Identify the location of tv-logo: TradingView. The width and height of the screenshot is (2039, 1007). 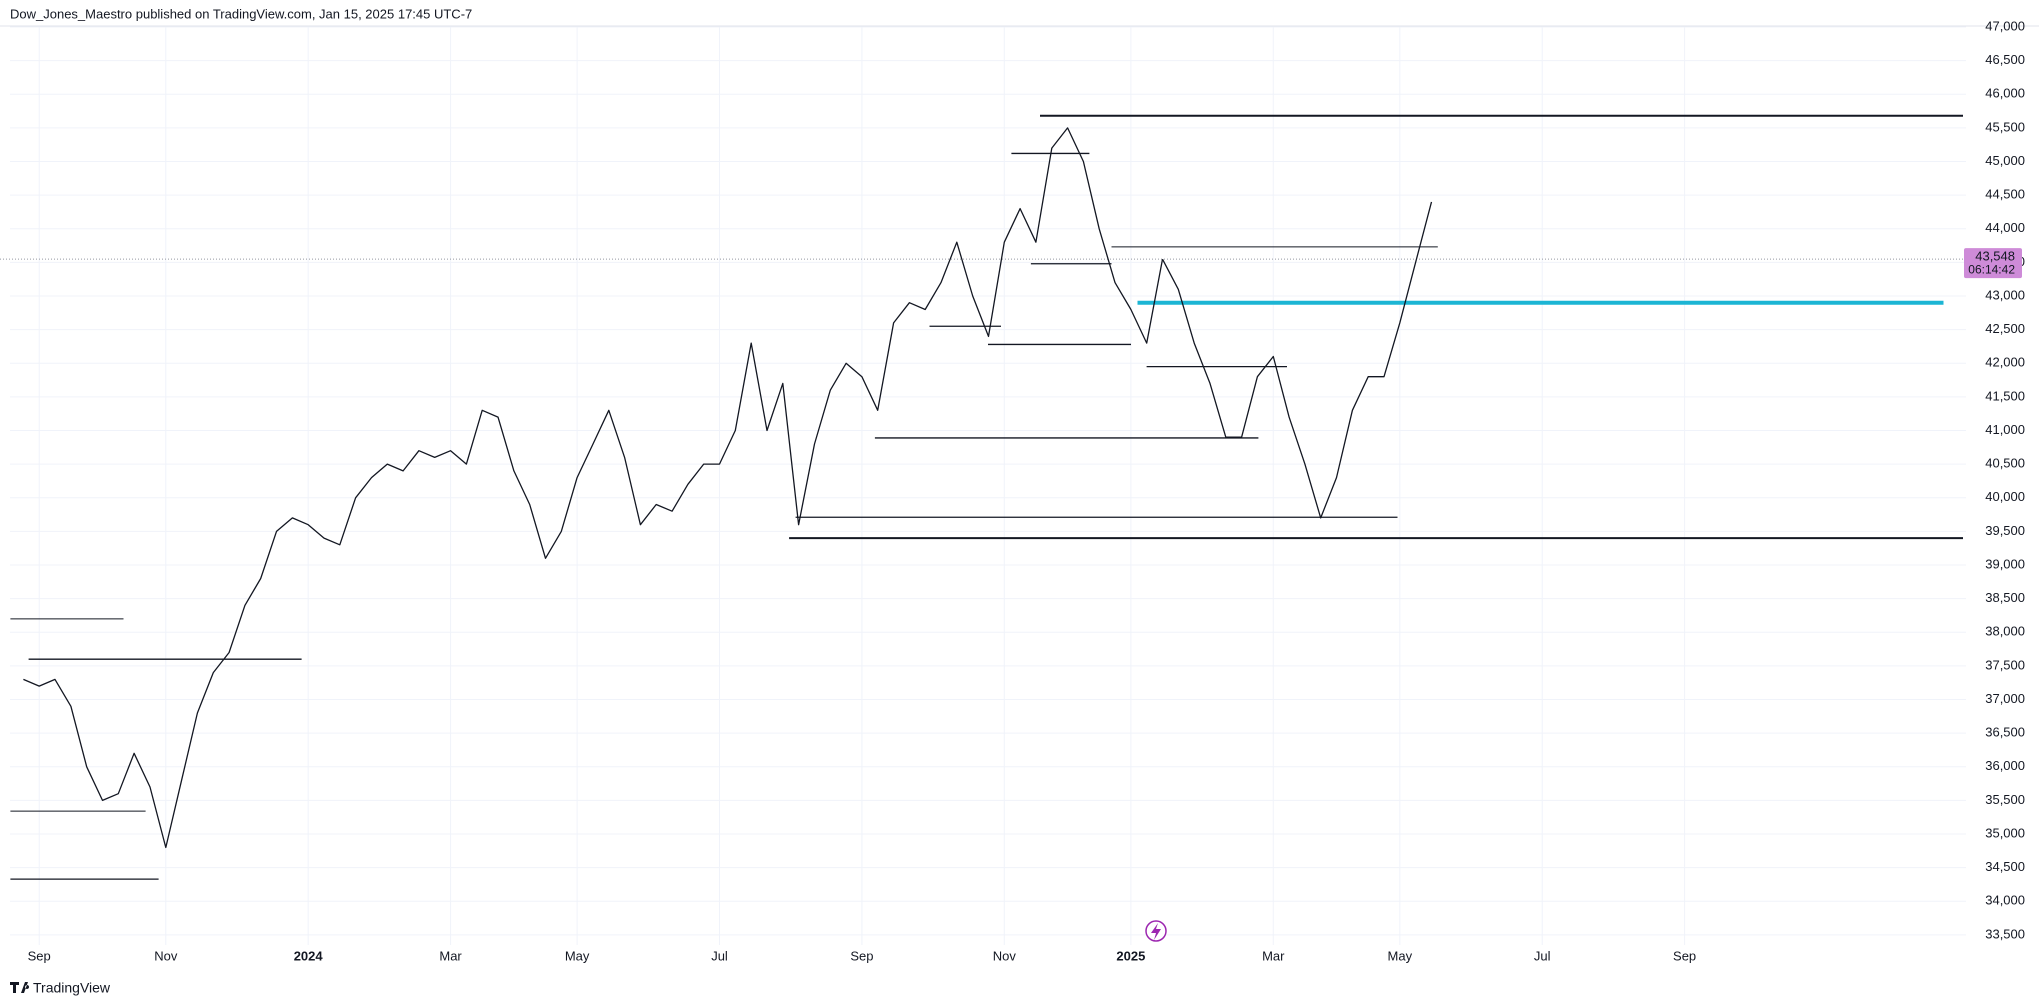
(60, 988).